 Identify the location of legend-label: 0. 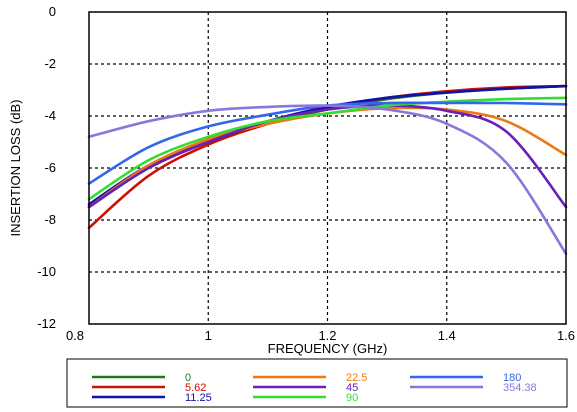
(188, 378).